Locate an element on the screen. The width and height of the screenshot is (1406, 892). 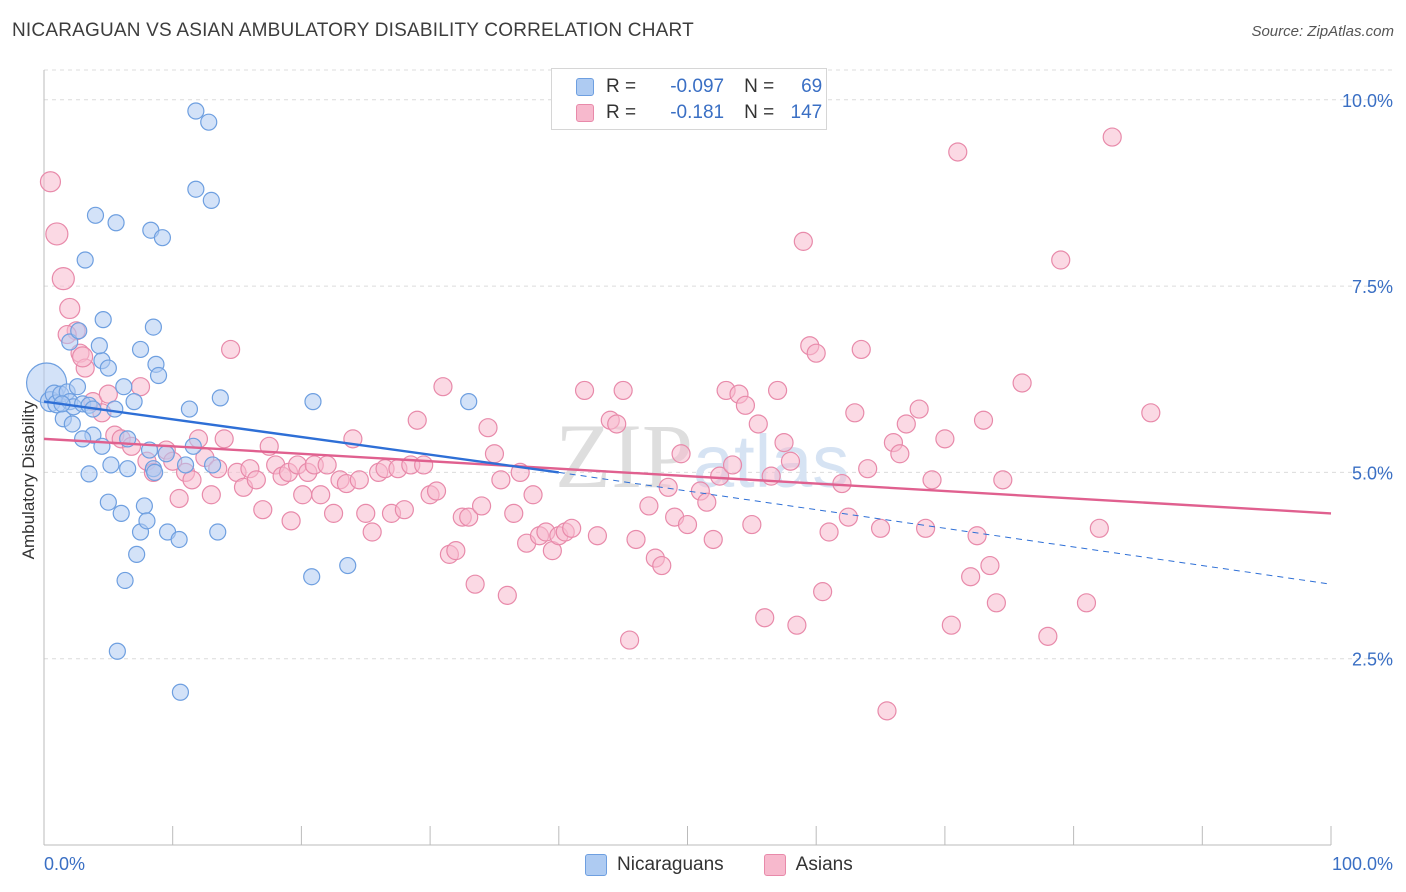
legend-swatch-nicaraguans is located at coordinates (596, 865).